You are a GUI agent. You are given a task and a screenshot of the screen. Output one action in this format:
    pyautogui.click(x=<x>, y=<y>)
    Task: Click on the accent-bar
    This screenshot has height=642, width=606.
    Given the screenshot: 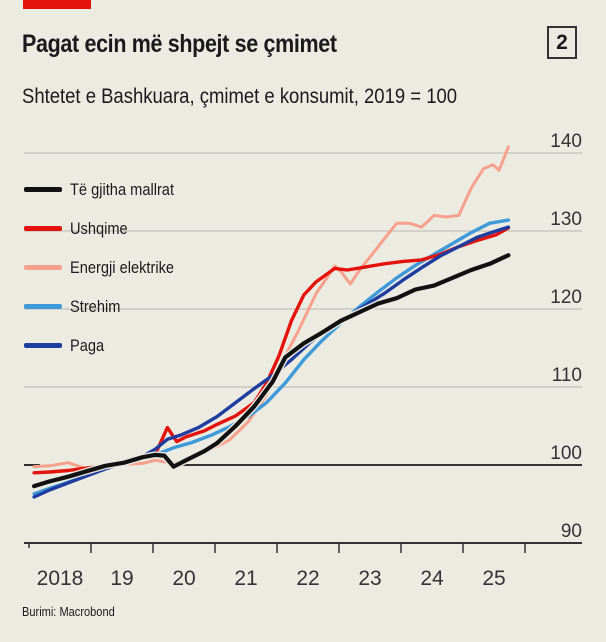 What is the action you would take?
    pyautogui.click(x=57, y=4)
    